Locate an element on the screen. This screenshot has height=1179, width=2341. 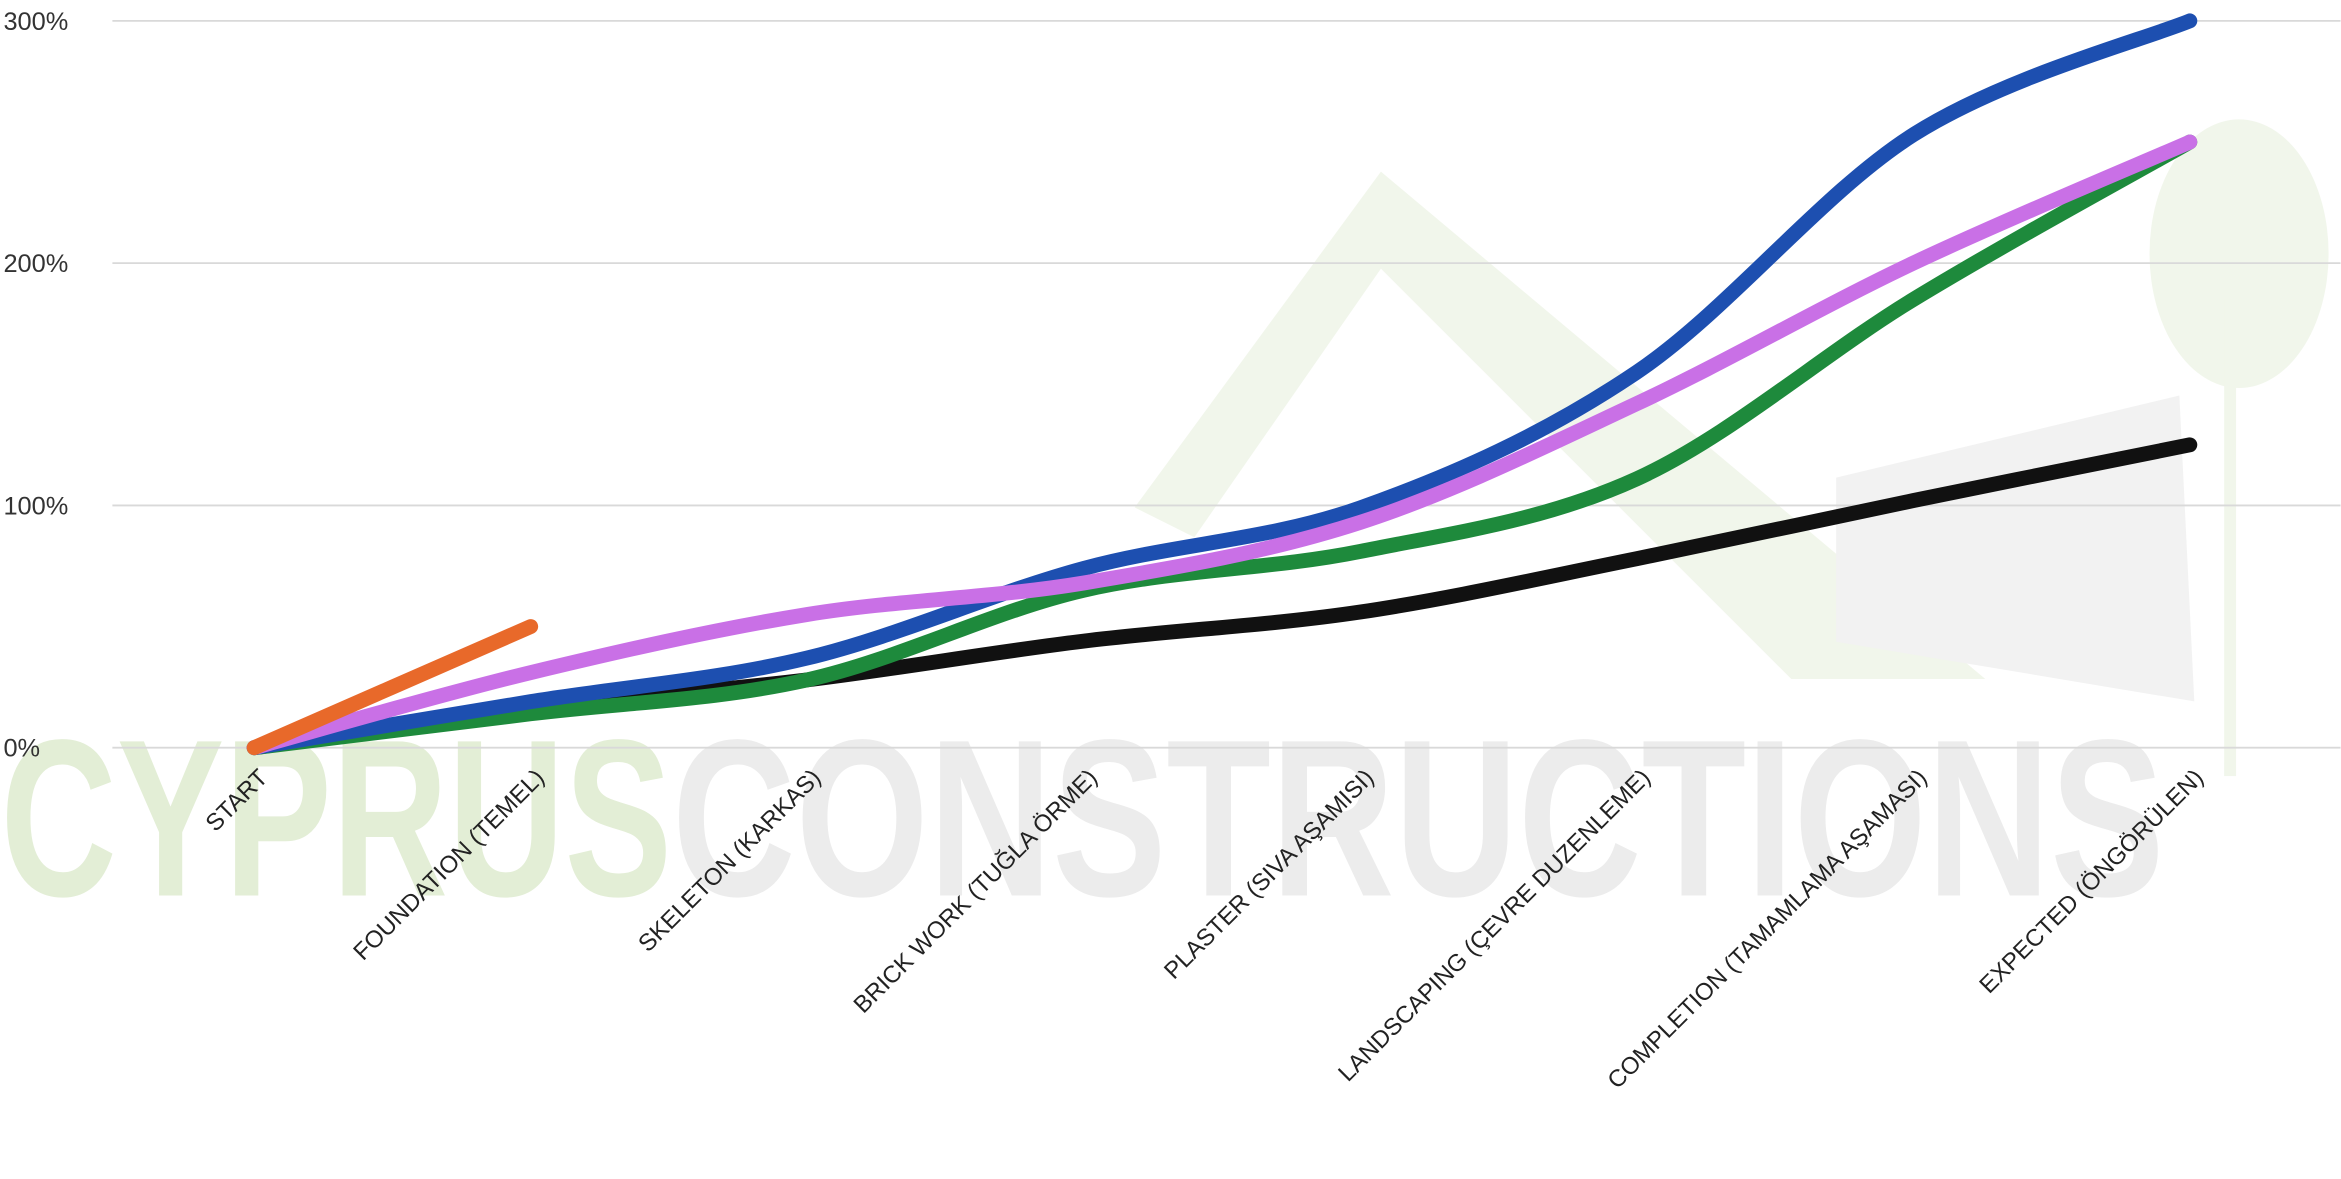
watermark-text: CONSTRUCTIONS is located at coordinates (1418, 818).